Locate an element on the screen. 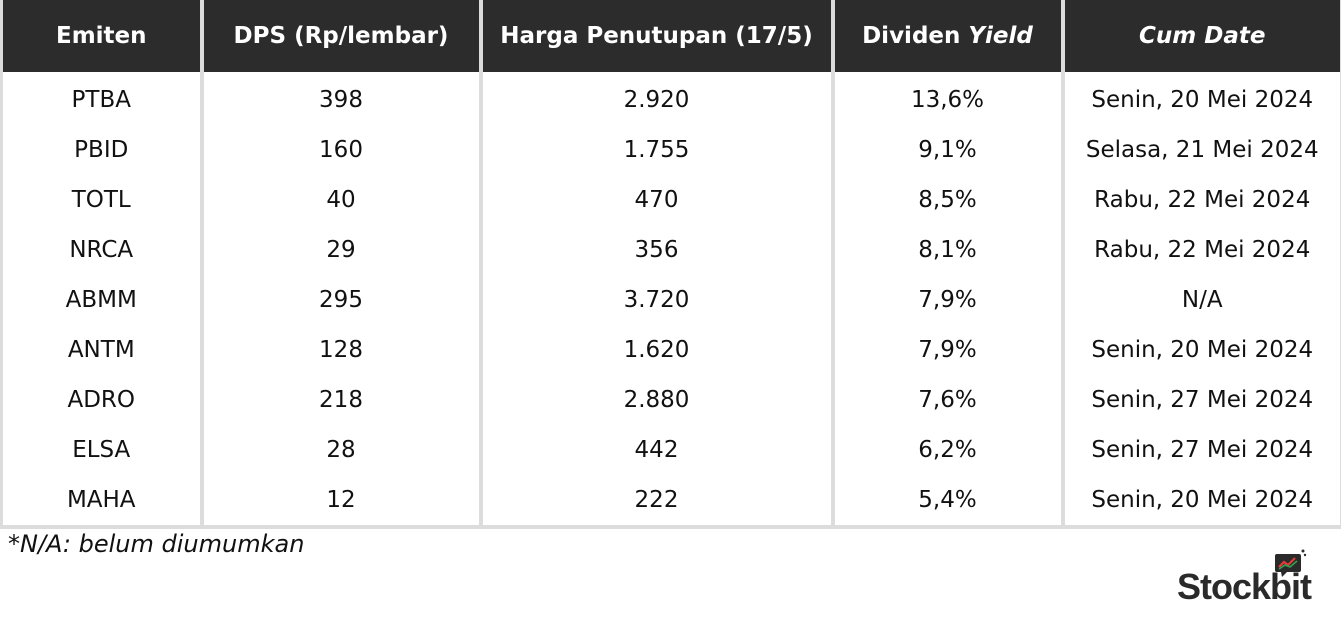 The image size is (1341, 628). cell-emiten: MAHA is located at coordinates (101, 502).